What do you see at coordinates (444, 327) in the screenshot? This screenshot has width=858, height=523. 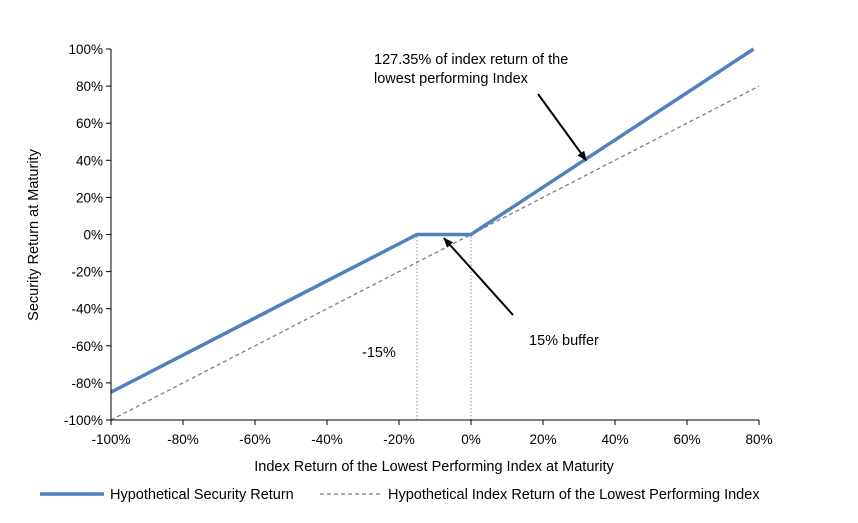 I see `reference-lines` at bounding box center [444, 327].